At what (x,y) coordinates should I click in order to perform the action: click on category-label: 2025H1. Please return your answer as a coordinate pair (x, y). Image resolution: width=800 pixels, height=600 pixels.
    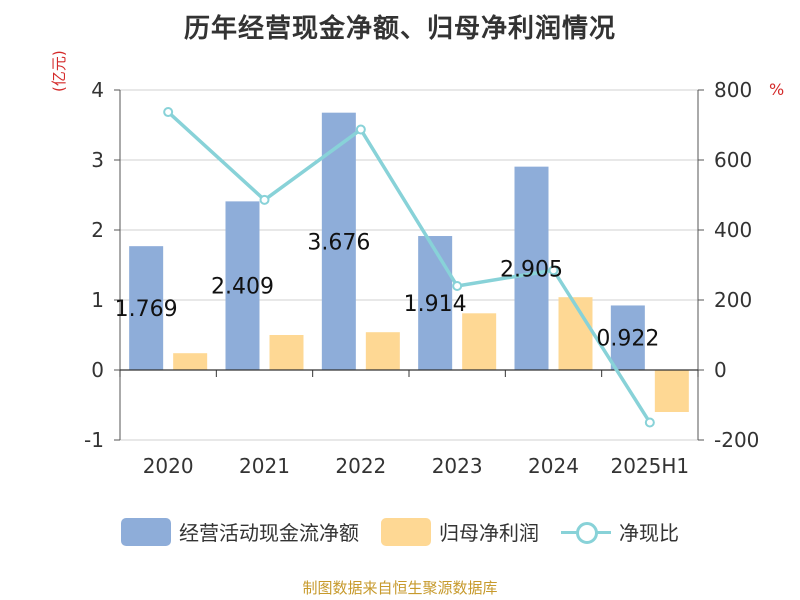
    Looking at the image, I should click on (649, 466).